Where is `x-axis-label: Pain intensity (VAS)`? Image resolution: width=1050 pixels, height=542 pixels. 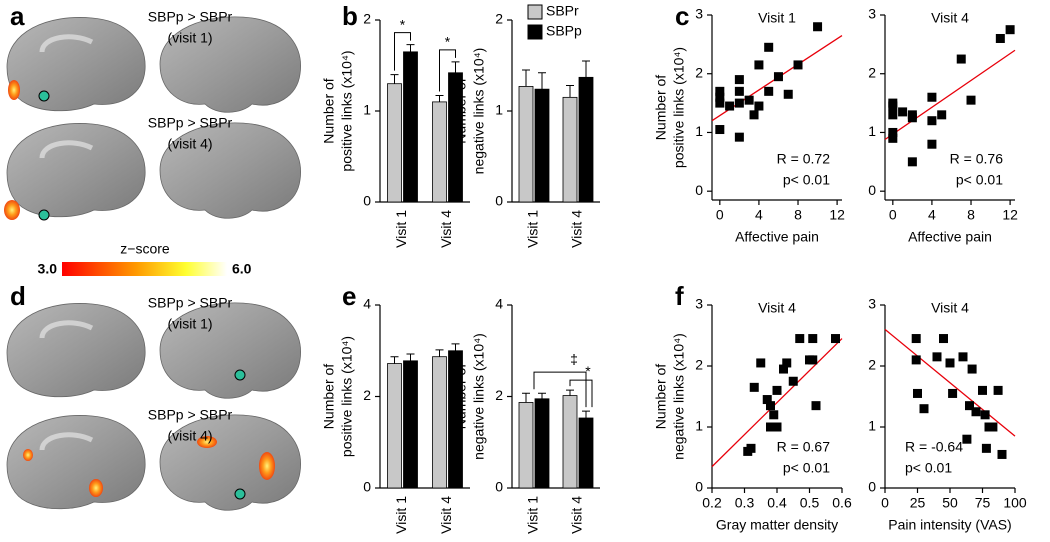 x-axis-label: Pain intensity (VAS) is located at coordinates (949, 525).